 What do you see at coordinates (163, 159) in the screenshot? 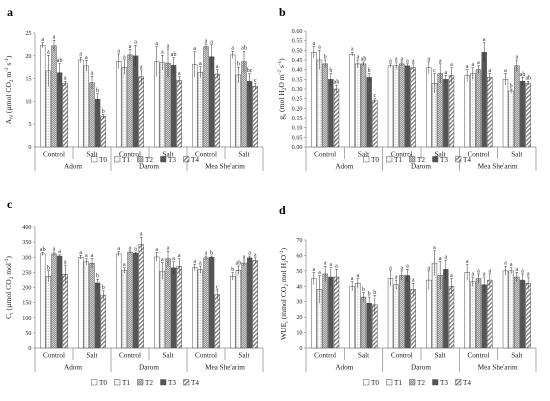
I see `legend-swatch-t3` at bounding box center [163, 159].